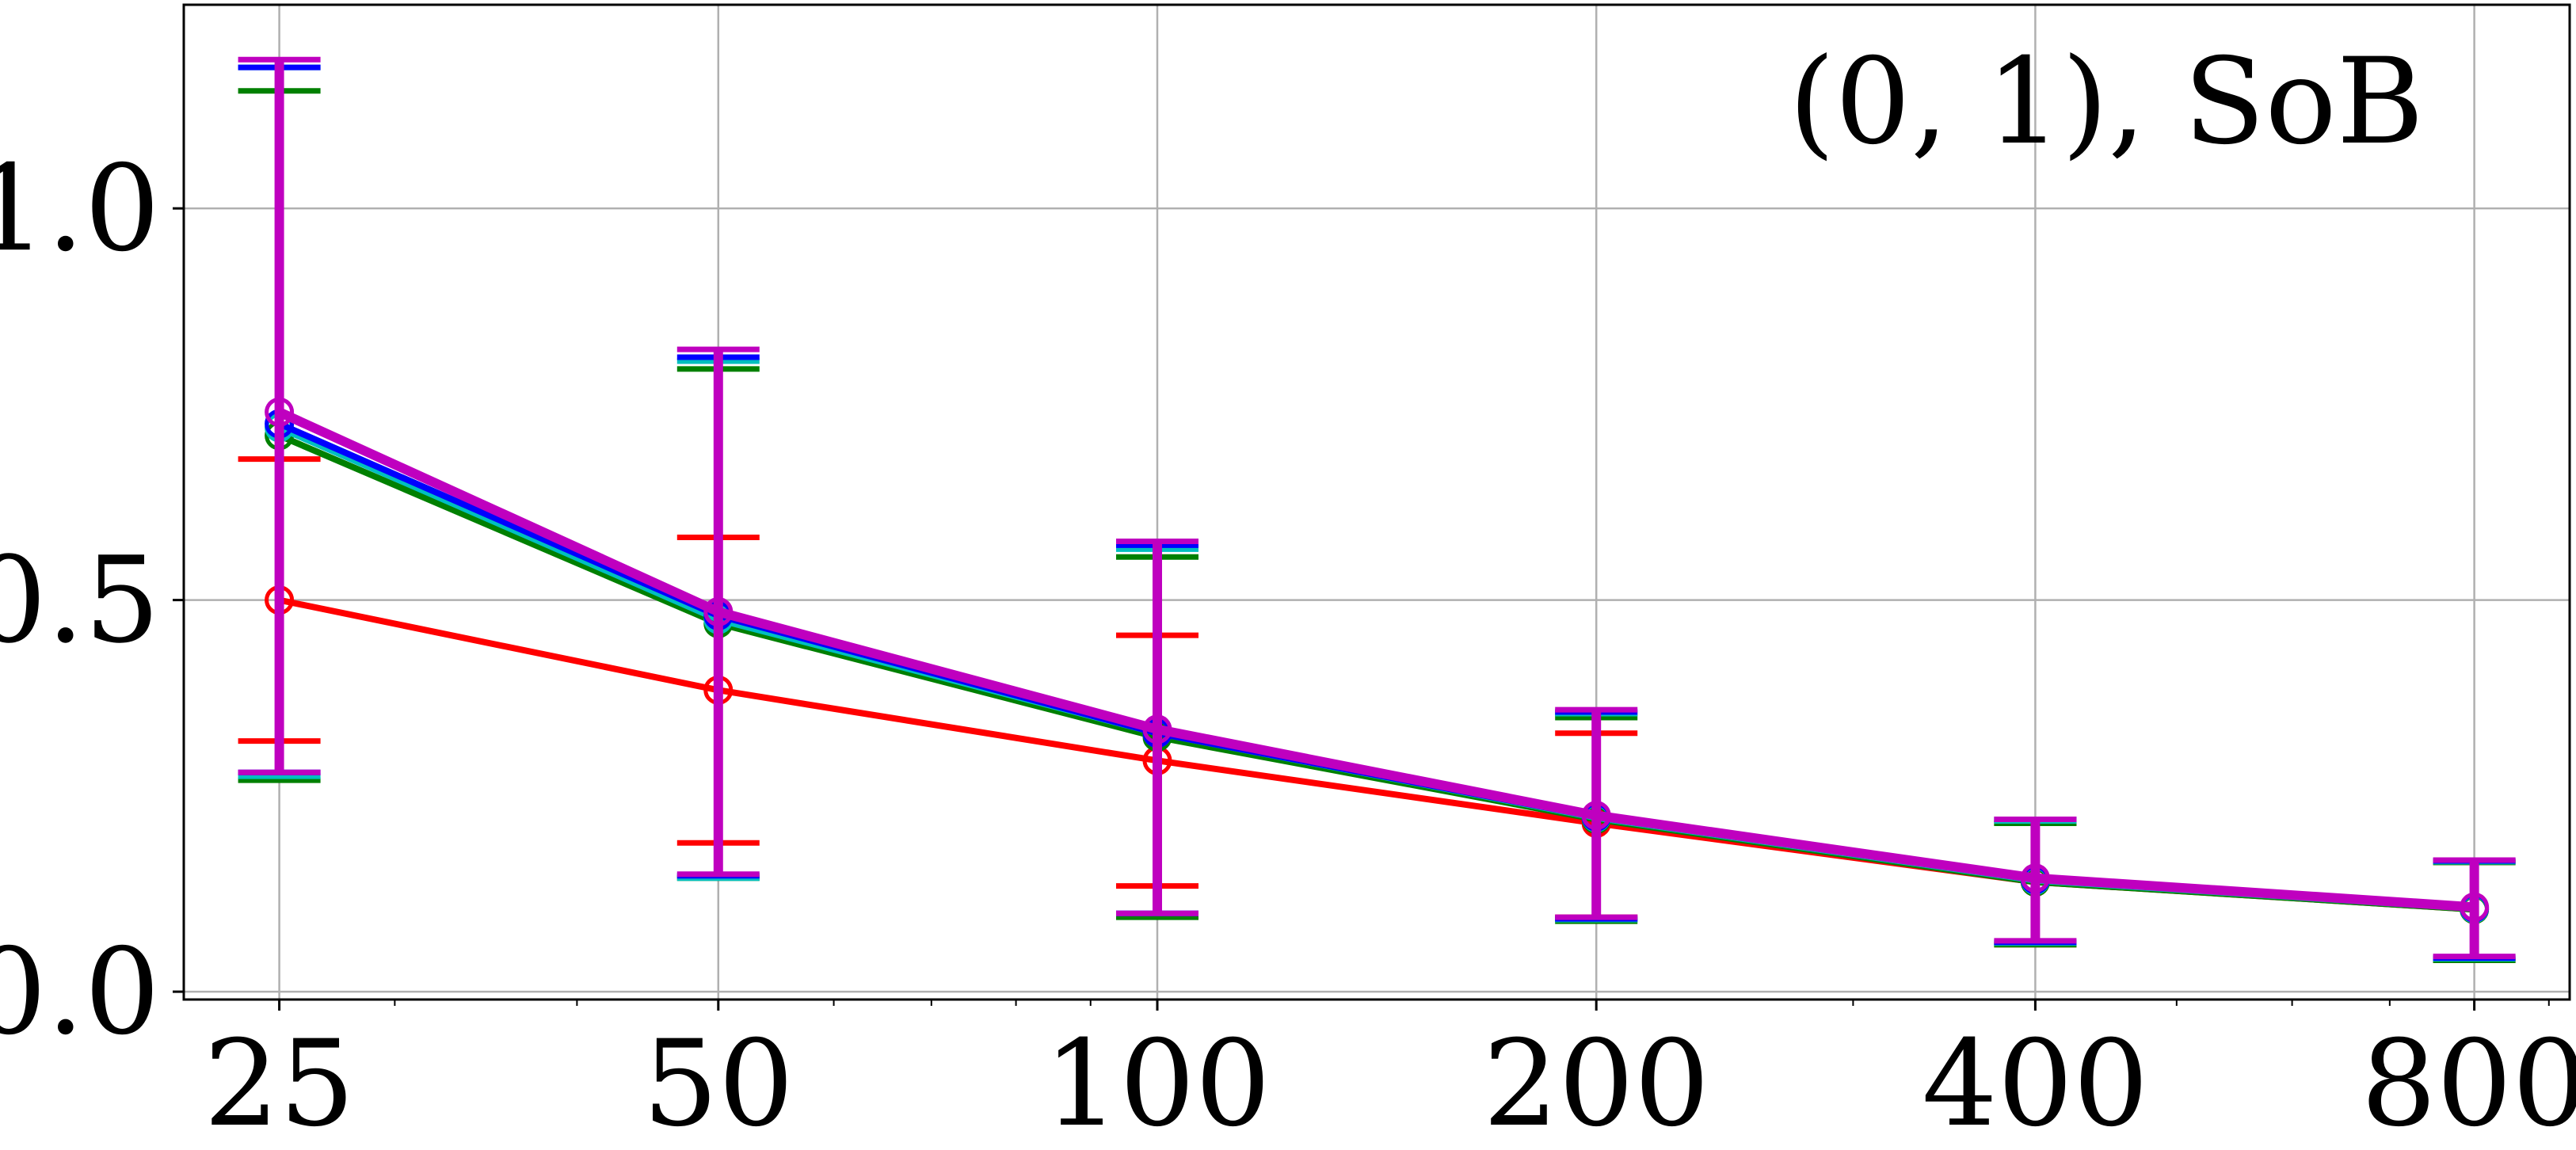 Image resolution: width=2576 pixels, height=1150 pixels. I want to click on x-tick-label: 200, so click(1596, 1082).